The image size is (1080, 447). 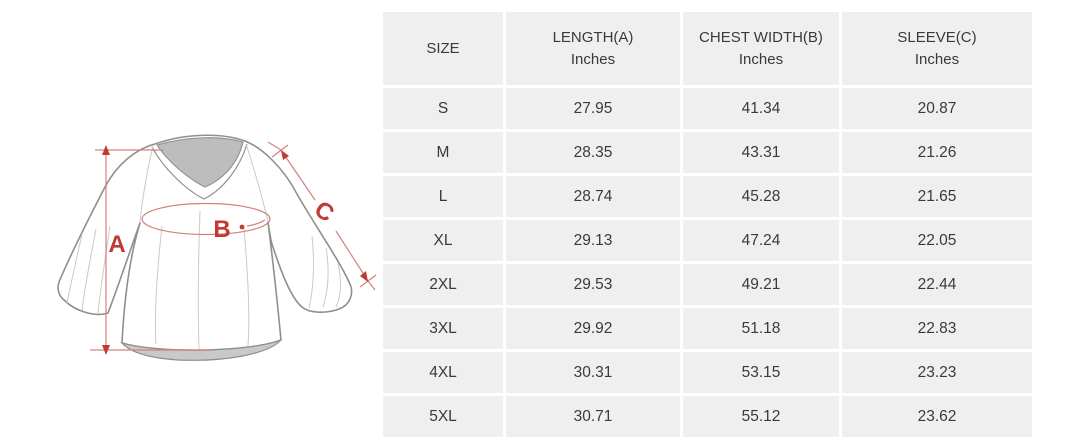 I want to click on cell-length: 28.35, so click(x=593, y=152).